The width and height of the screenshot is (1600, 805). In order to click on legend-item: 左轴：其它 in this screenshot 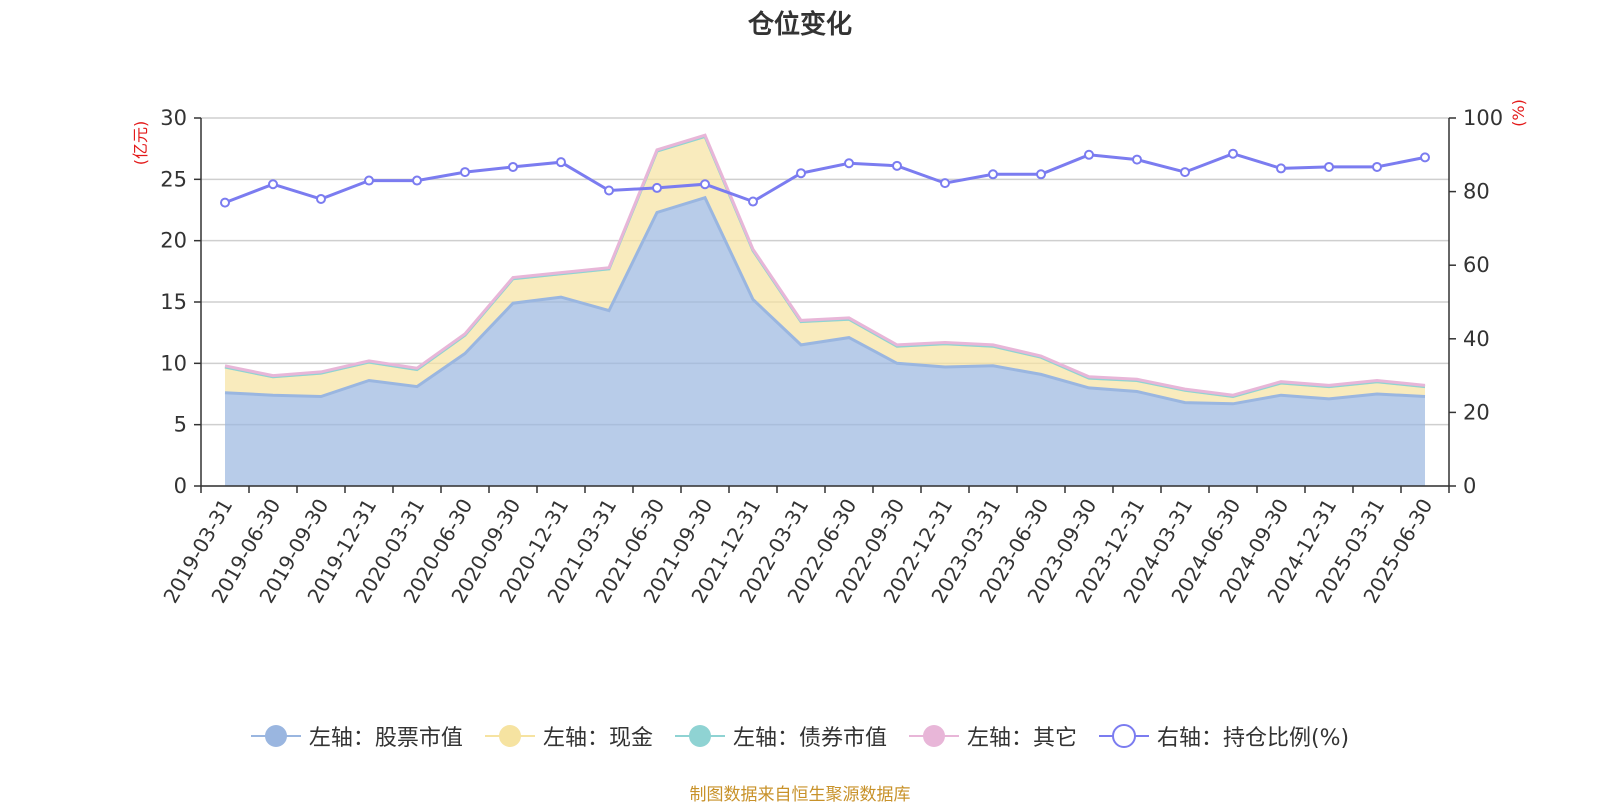, I will do `click(992, 736)`.